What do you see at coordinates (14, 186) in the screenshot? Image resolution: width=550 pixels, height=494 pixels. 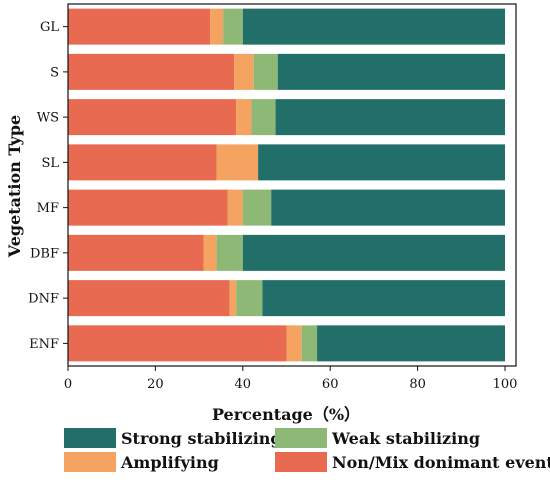 I see `y-axis-title: Vegetation Type` at bounding box center [14, 186].